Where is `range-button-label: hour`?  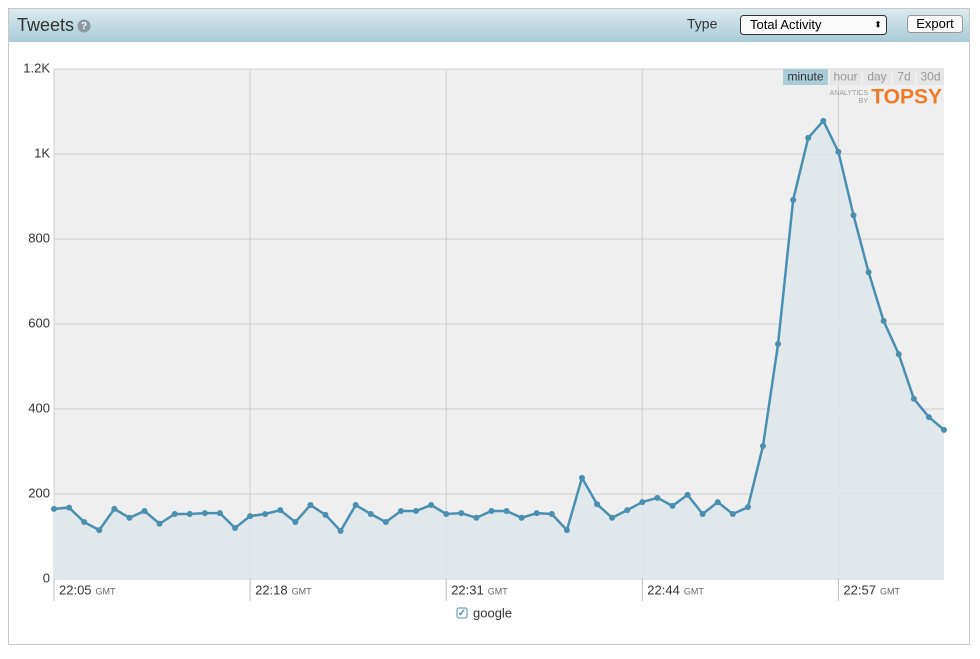
range-button-label: hour is located at coordinates (845, 77).